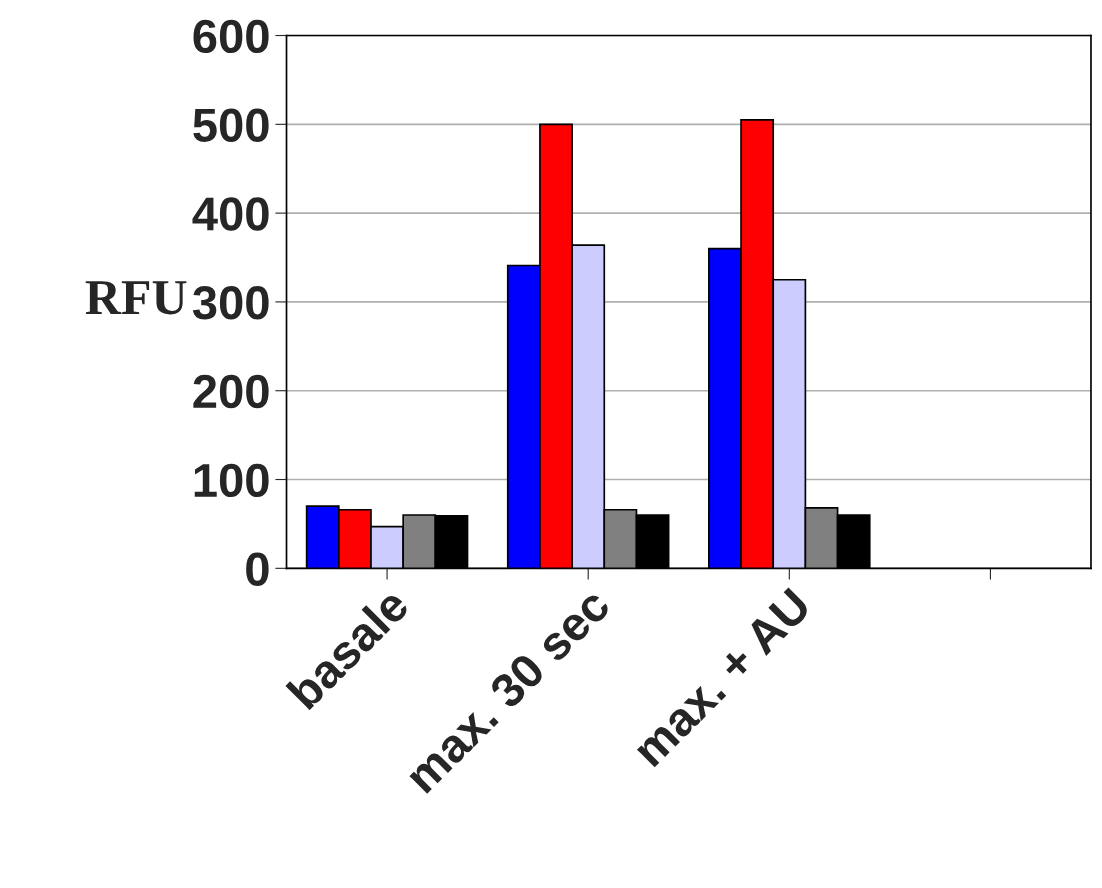  I want to click on y-tick-label: 500, so click(231, 125).